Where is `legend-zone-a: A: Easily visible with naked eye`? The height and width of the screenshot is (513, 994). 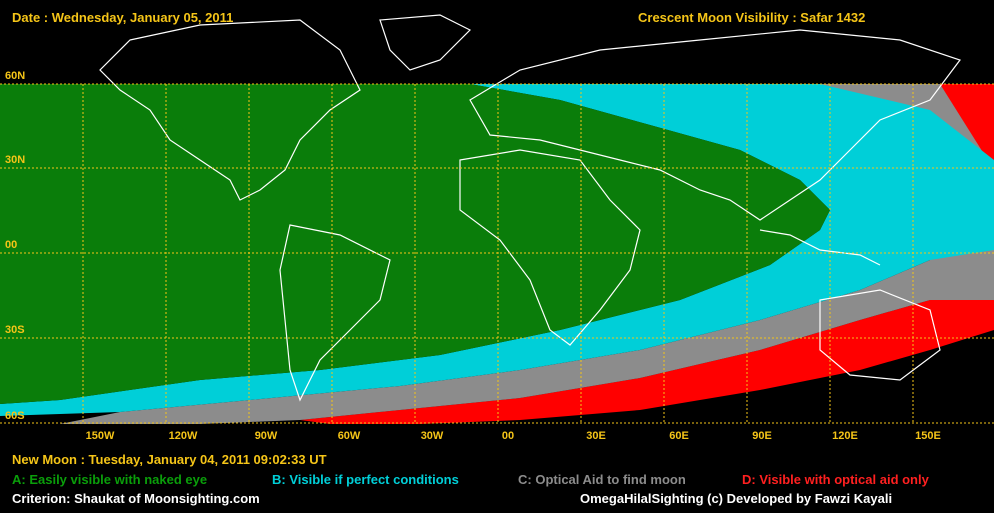 legend-zone-a: A: Easily visible with naked eye is located at coordinates (110, 479).